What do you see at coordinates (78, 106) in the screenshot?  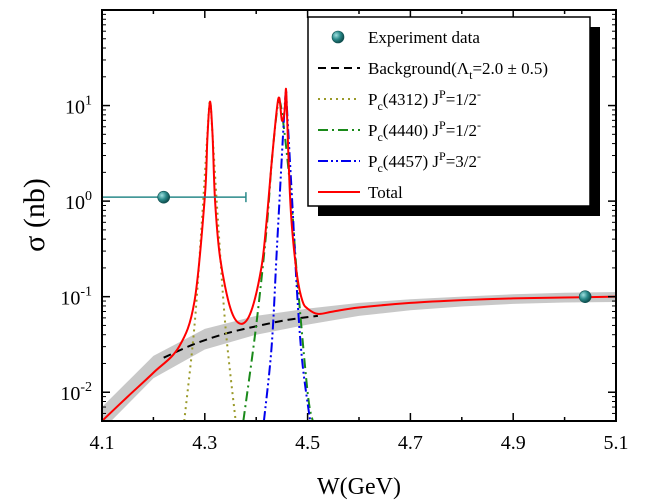 I see `y-tick-label: 10¹` at bounding box center [78, 106].